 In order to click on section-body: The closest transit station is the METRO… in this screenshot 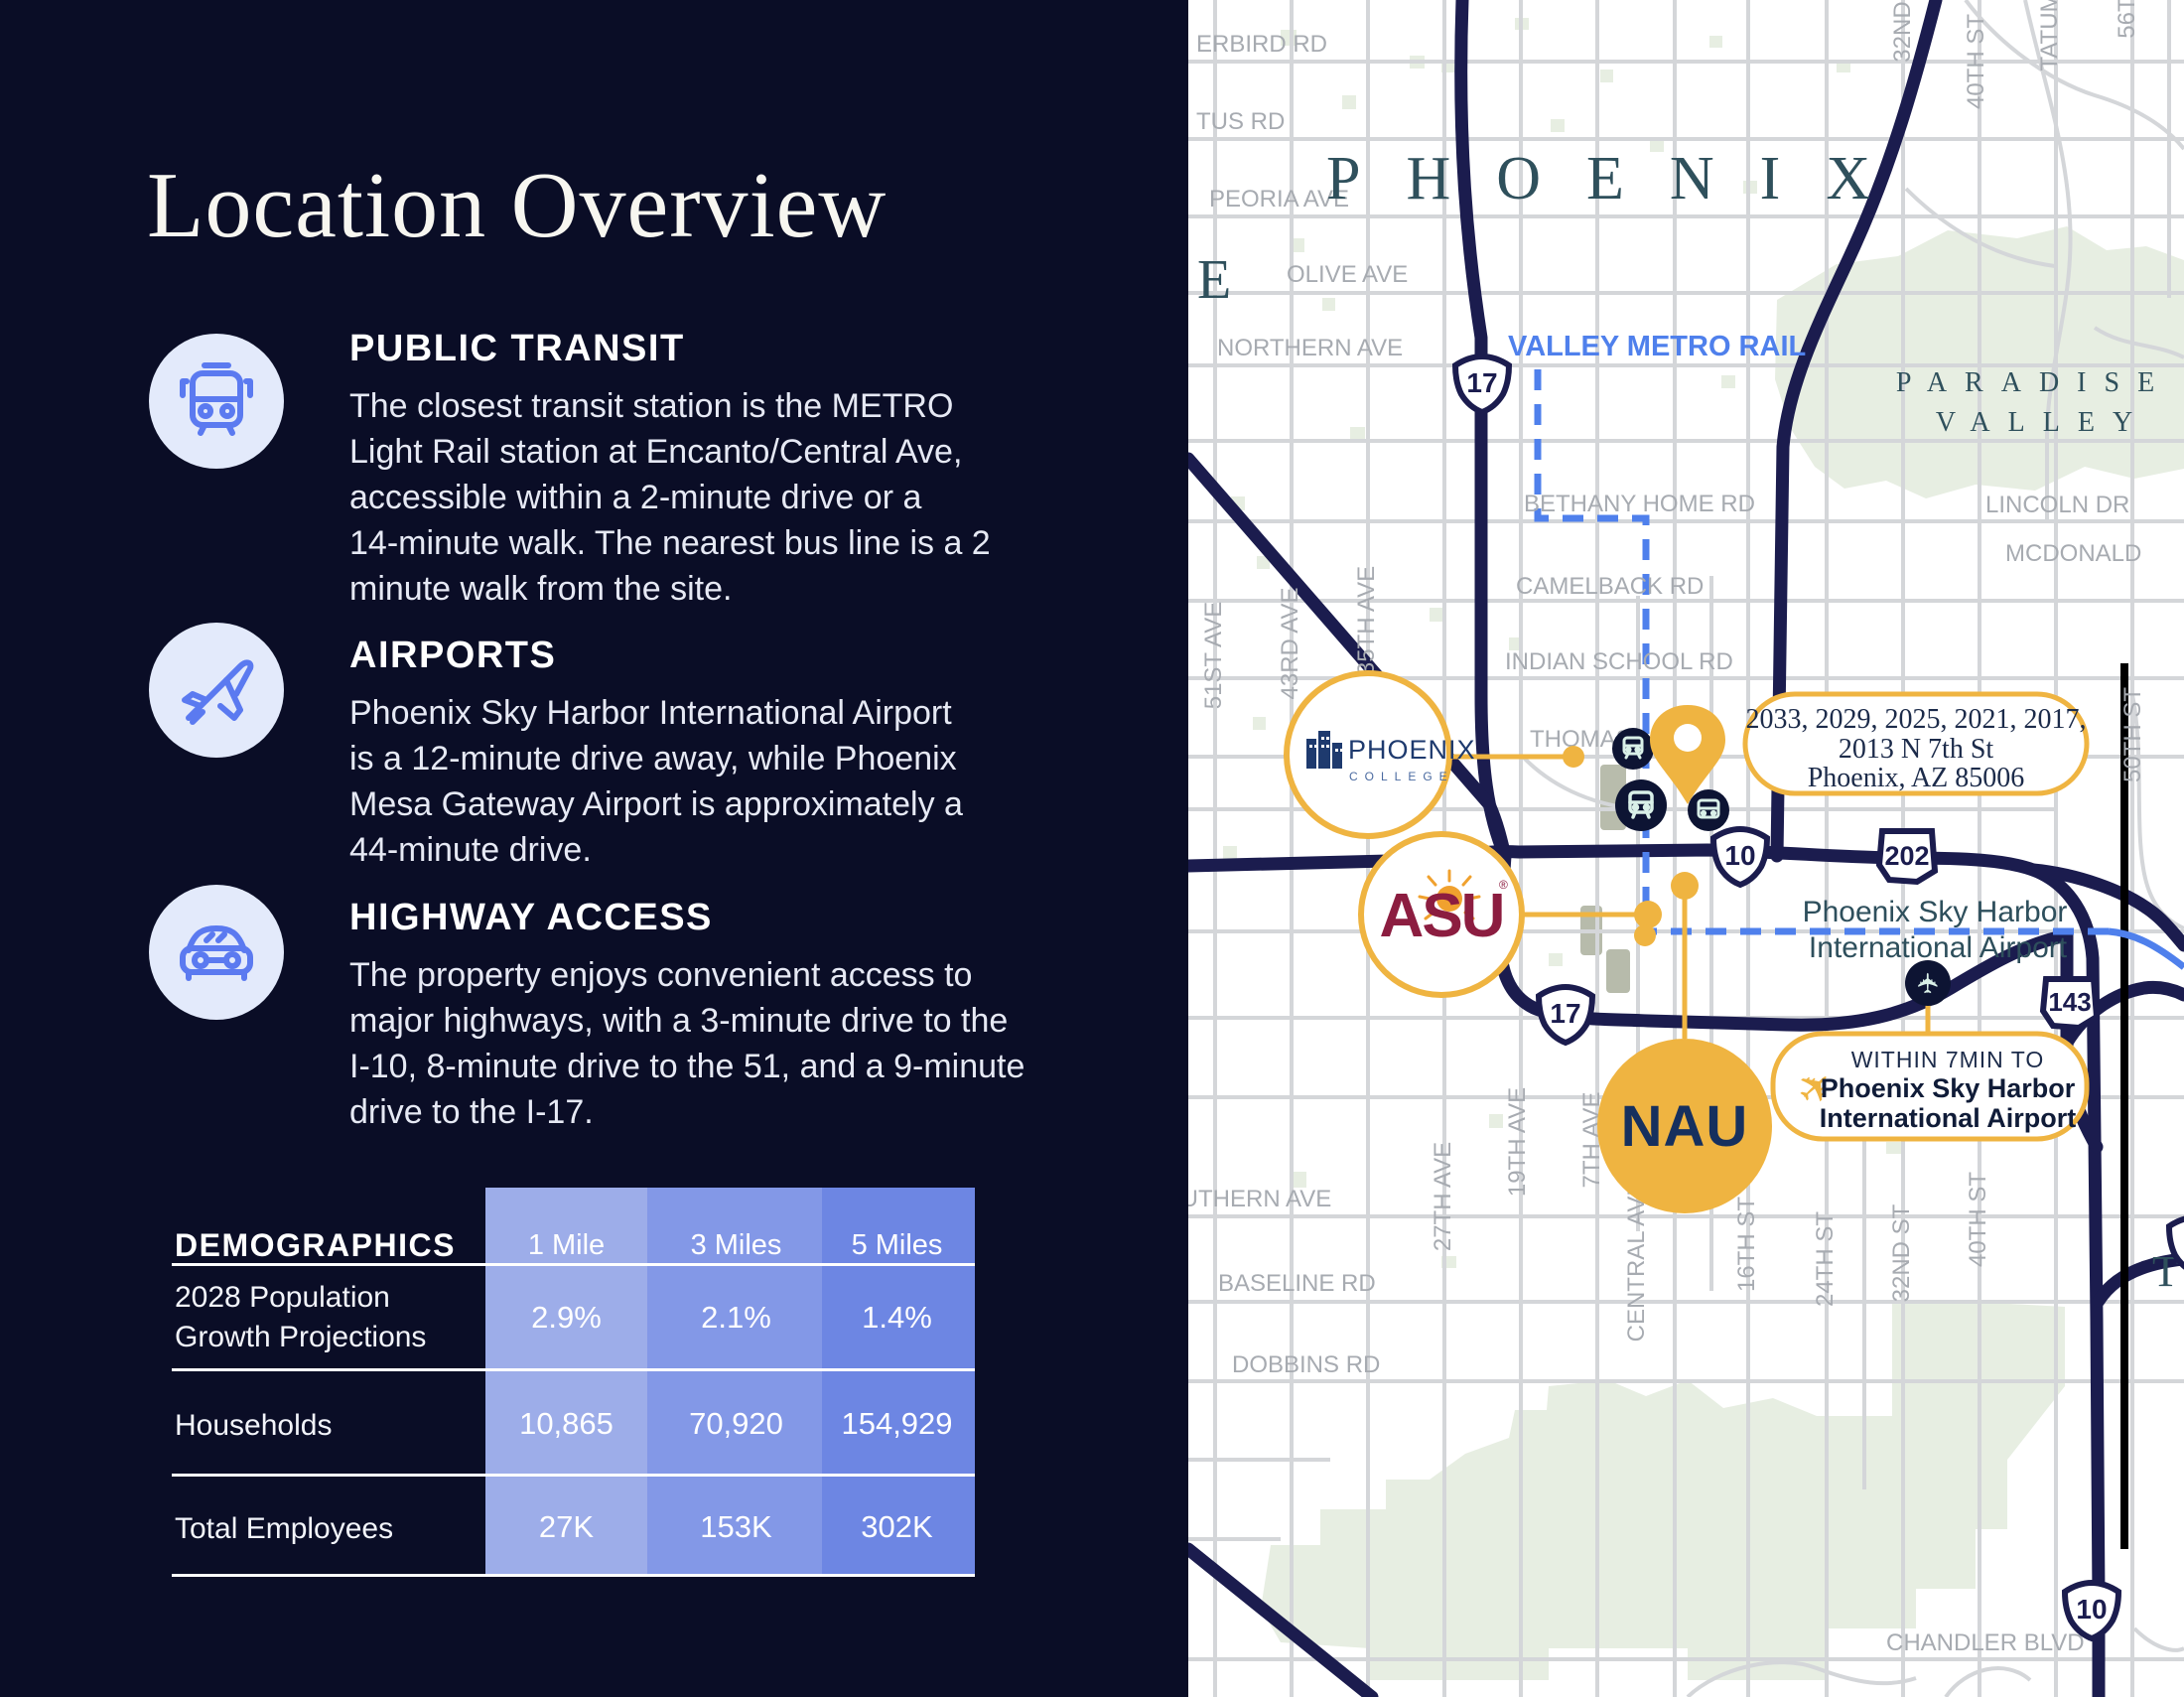, I will do `click(670, 497)`.